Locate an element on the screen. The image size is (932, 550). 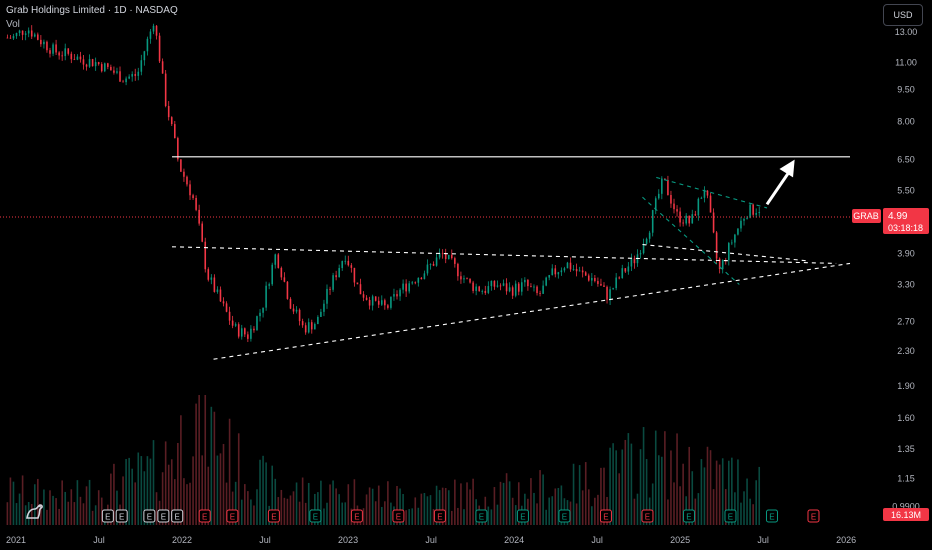
last-price-text: 4.99 is located at coordinates (898, 216).